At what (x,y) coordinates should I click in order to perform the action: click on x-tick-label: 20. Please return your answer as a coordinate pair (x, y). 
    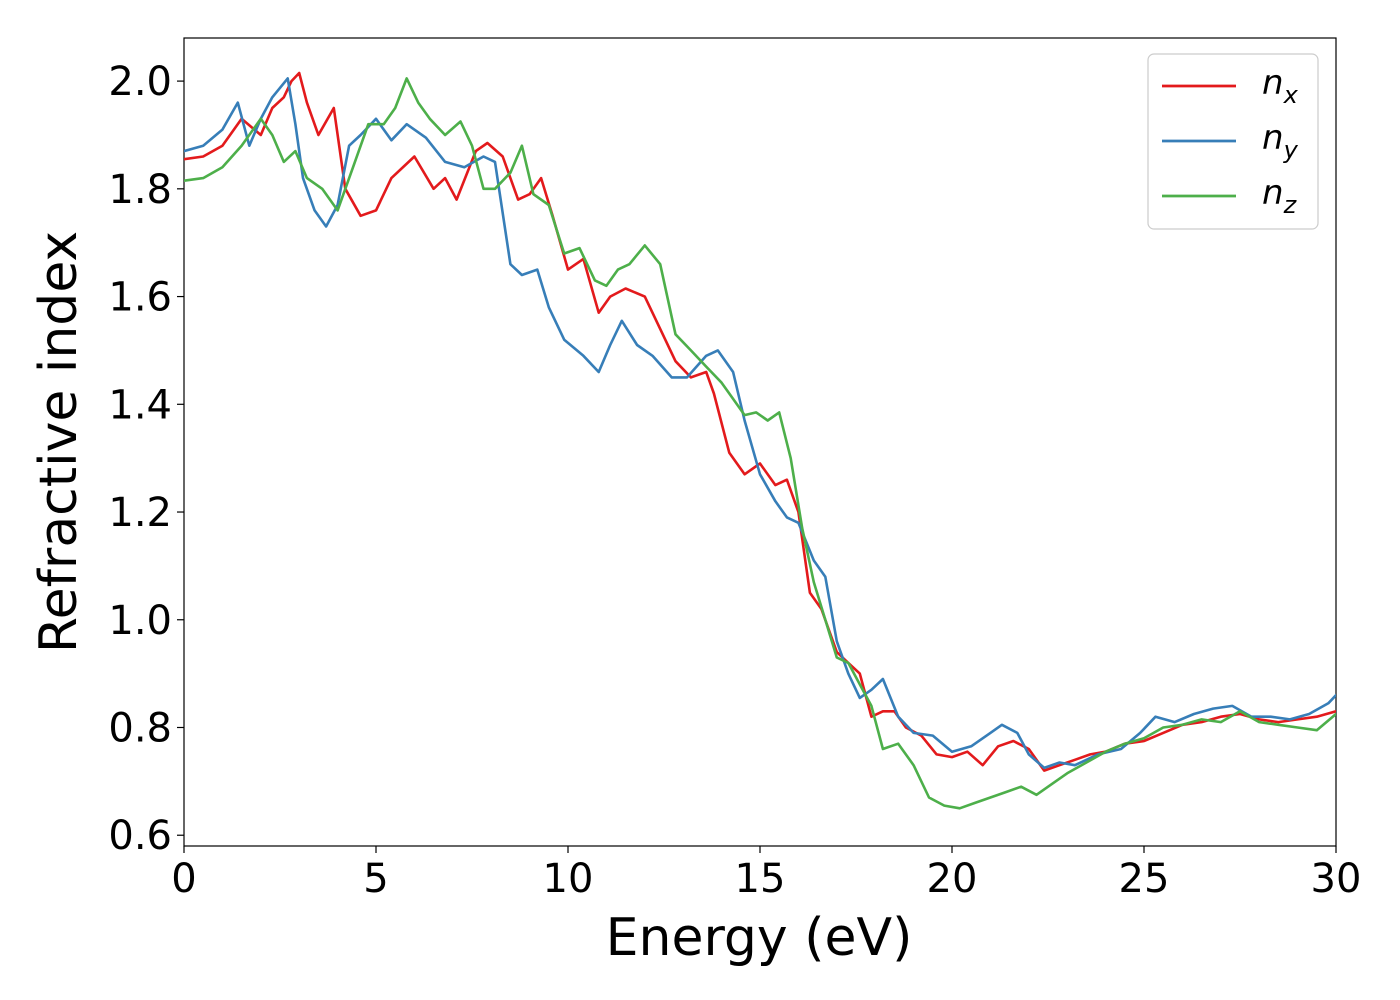
    Looking at the image, I should click on (952, 879).